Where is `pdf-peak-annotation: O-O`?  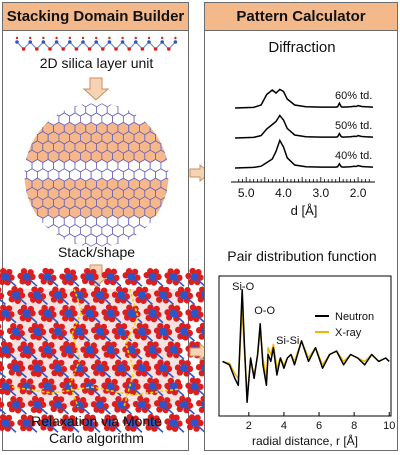 pdf-peak-annotation: O-O is located at coordinates (264, 311).